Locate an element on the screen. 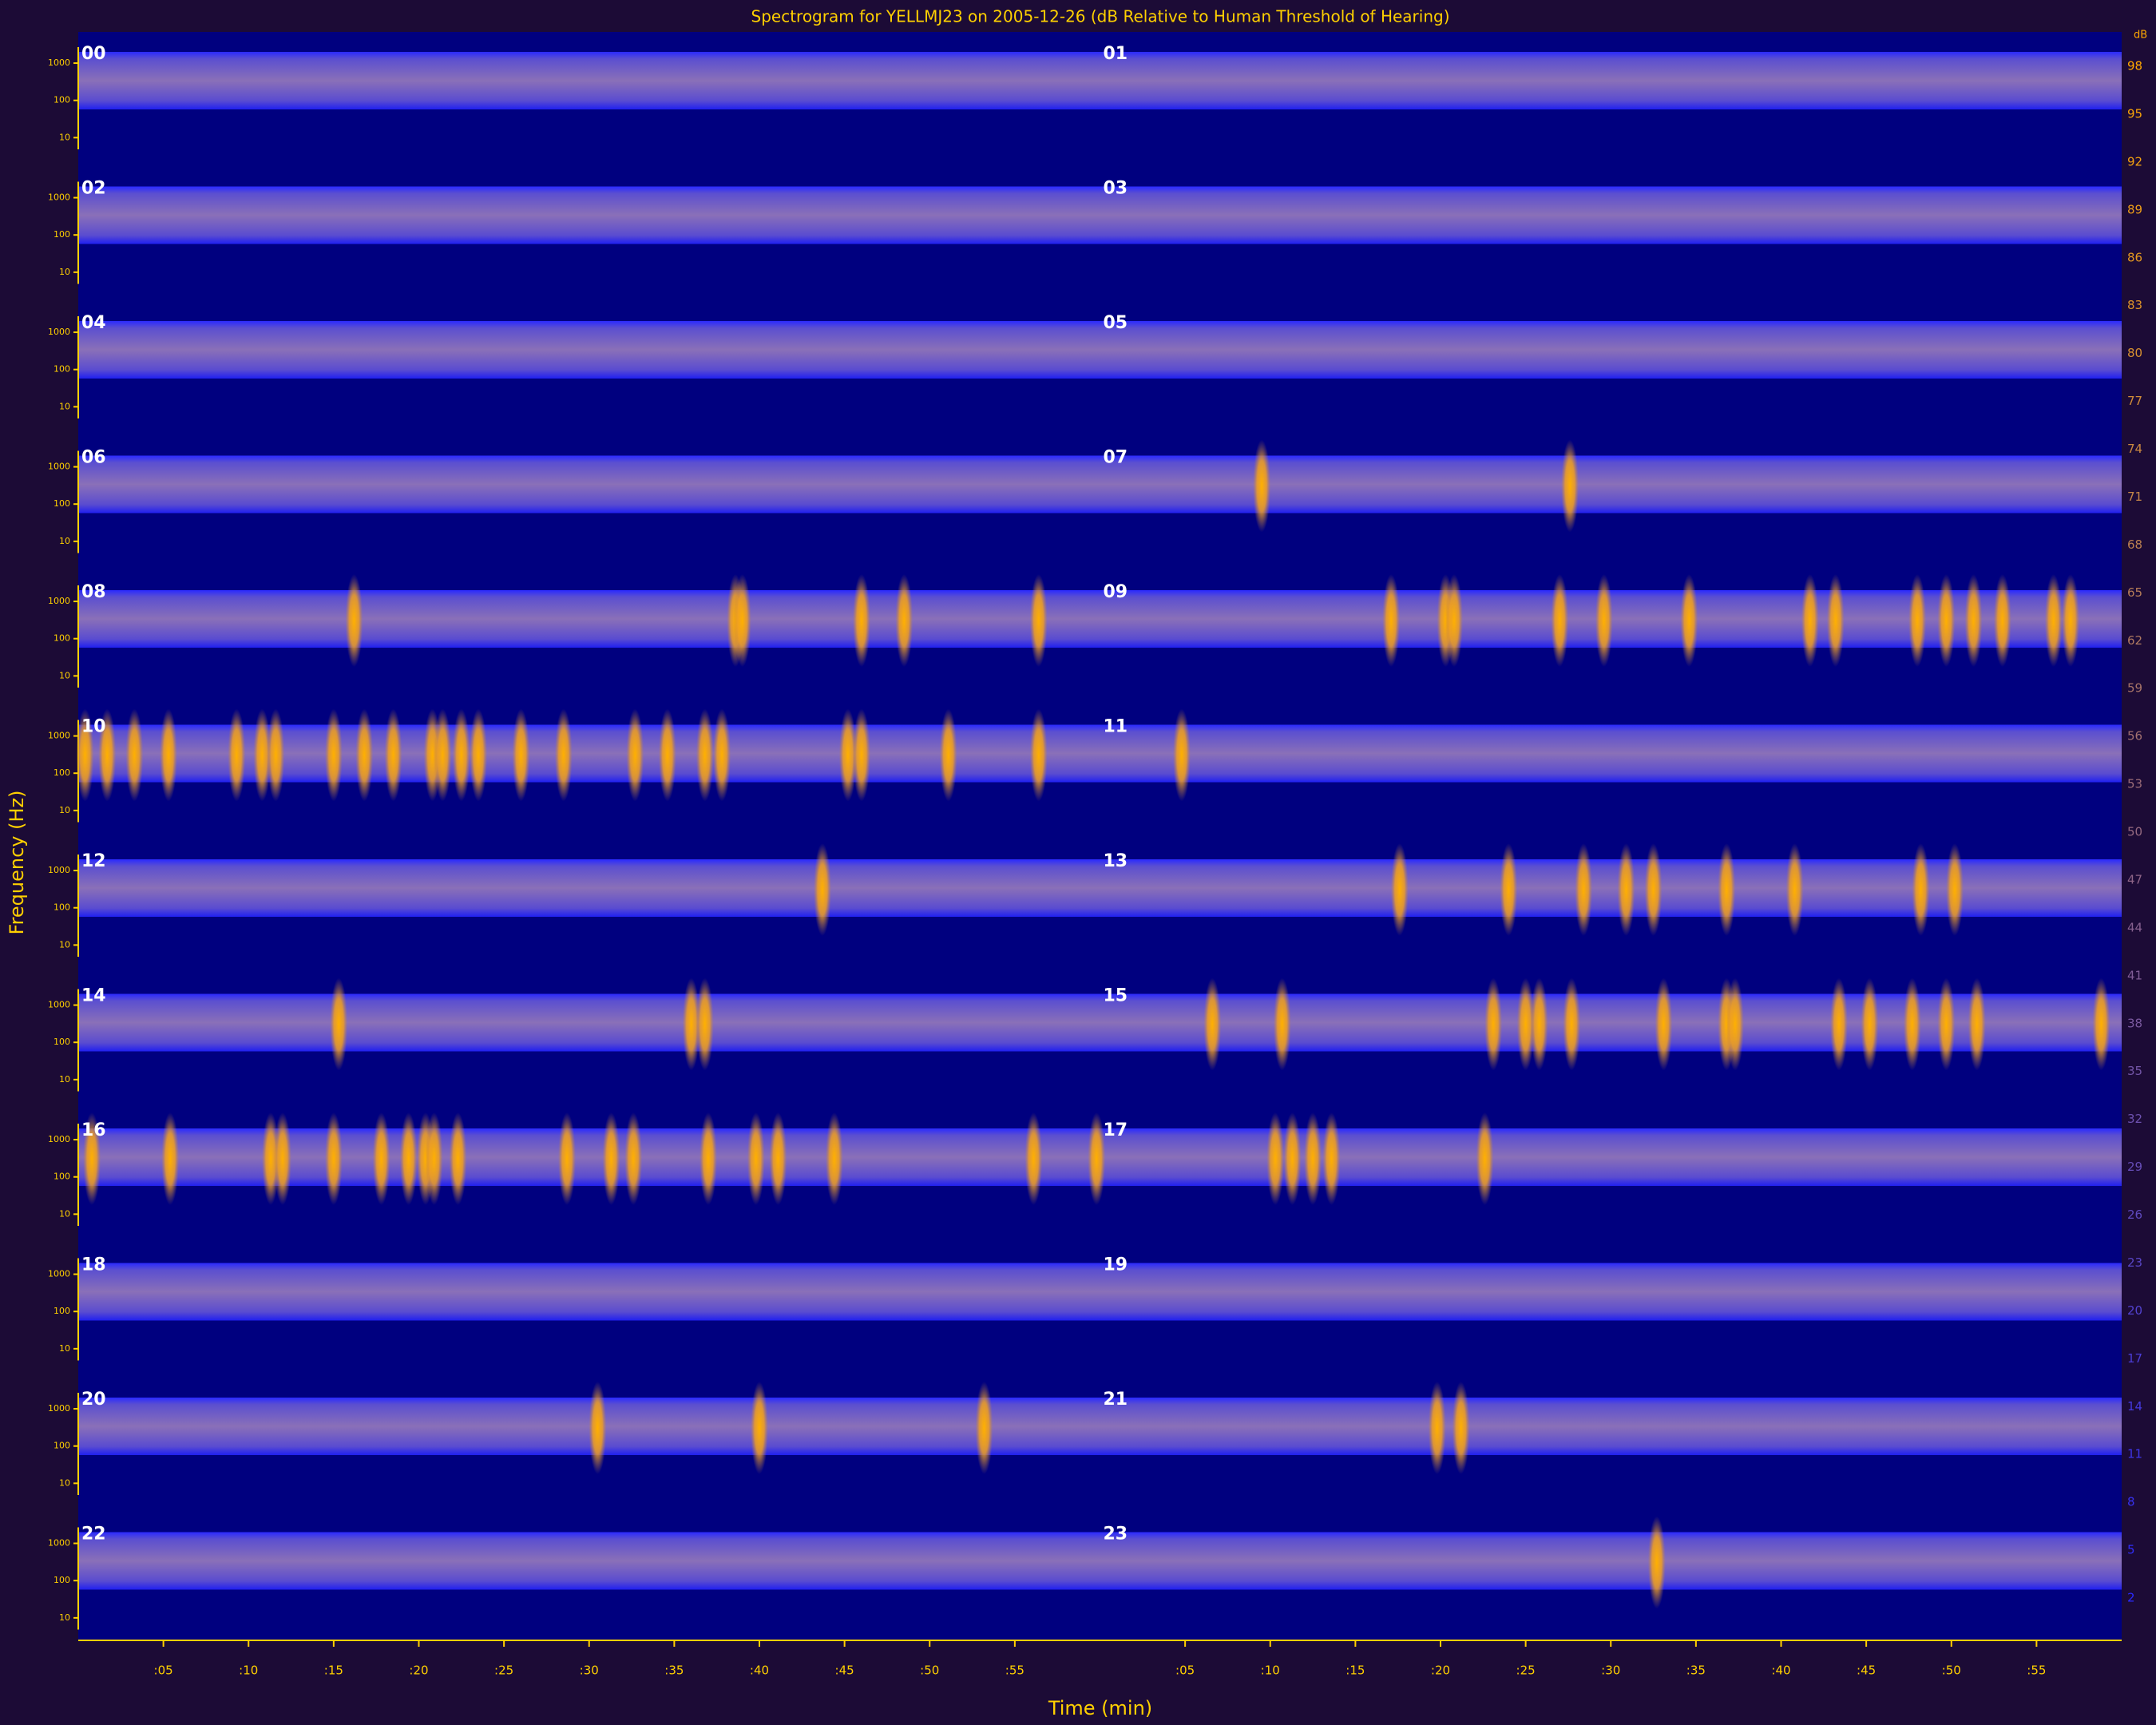 Image resolution: width=2156 pixels, height=1725 pixels. colorbar-tick-label: 83 is located at coordinates (2134, 305).